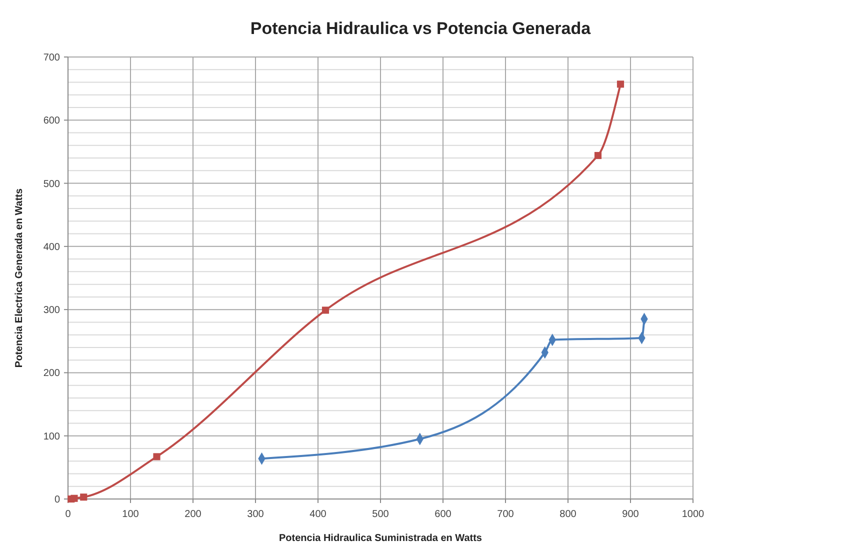  I want to click on x-tick-label: 200, so click(193, 514).